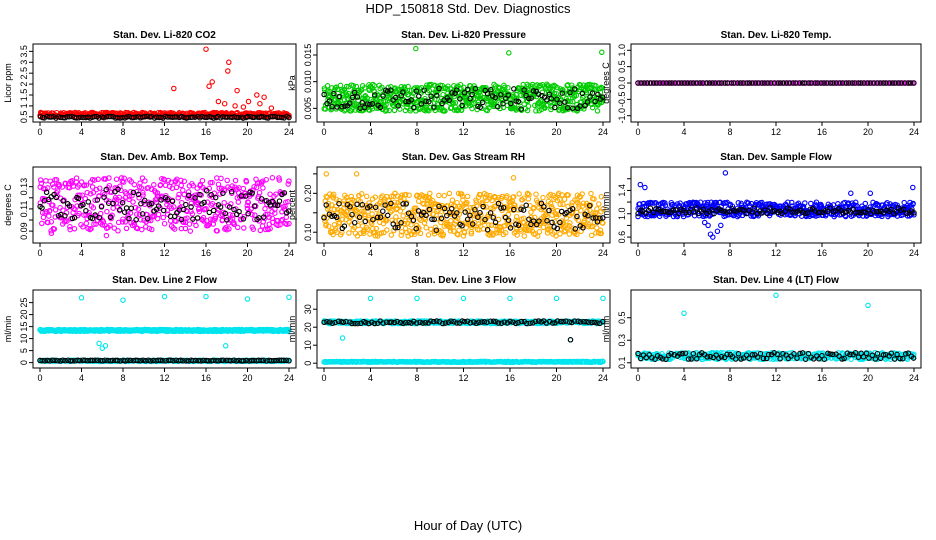 This screenshot has width=936, height=540. What do you see at coordinates (24, 95) in the screenshot?
I see `y-tick-label: 1.5` at bounding box center [24, 95].